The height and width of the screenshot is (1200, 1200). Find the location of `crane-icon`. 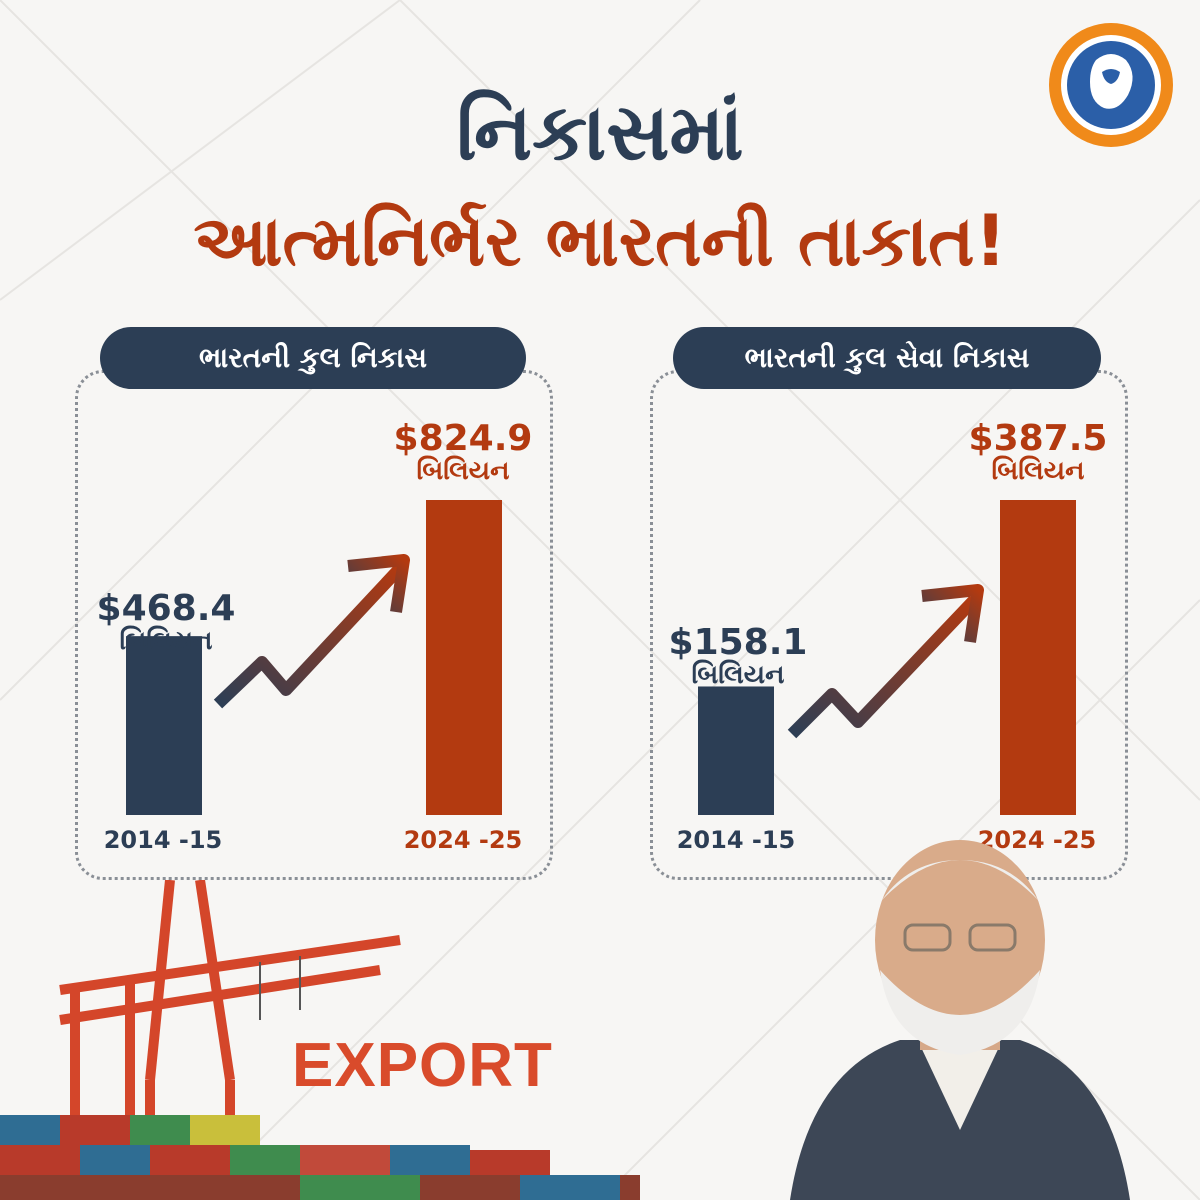

crane-icon is located at coordinates (230, 1010).